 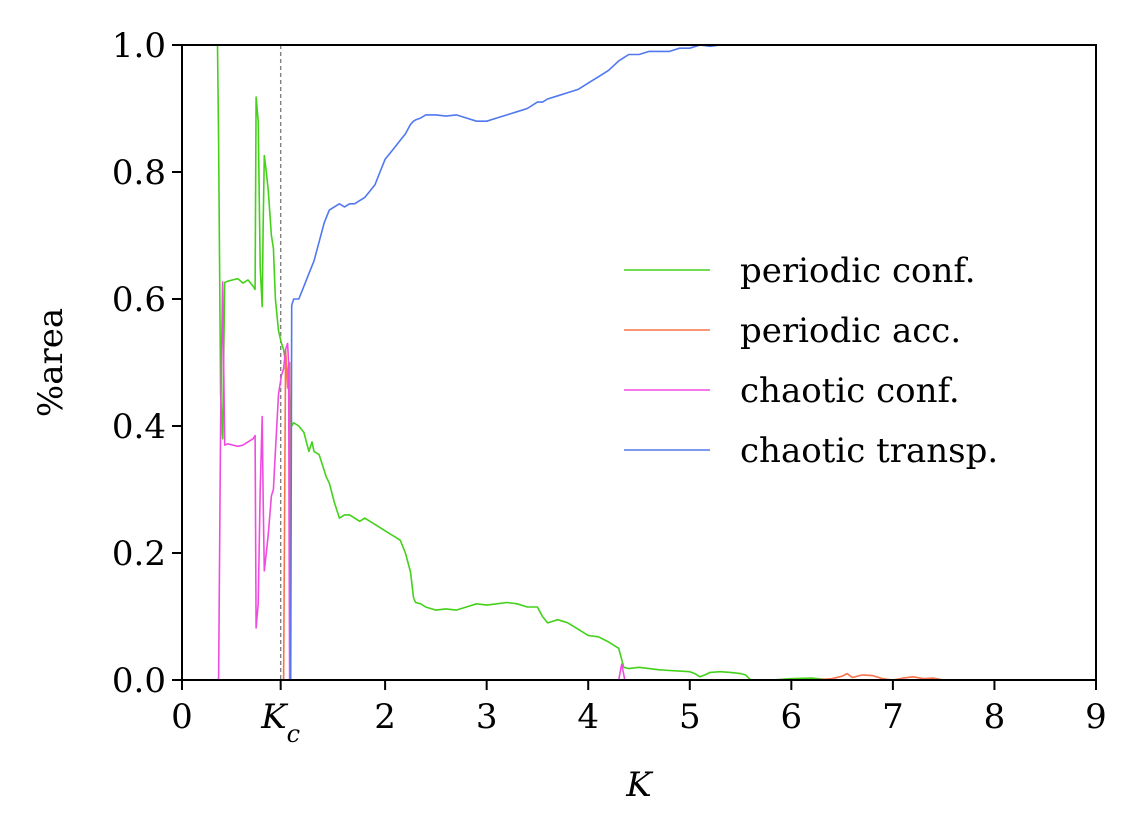 What do you see at coordinates (639, 714) in the screenshot?
I see `x-axis: 0 Kc 2 3 4 5 6 7 8 9` at bounding box center [639, 714].